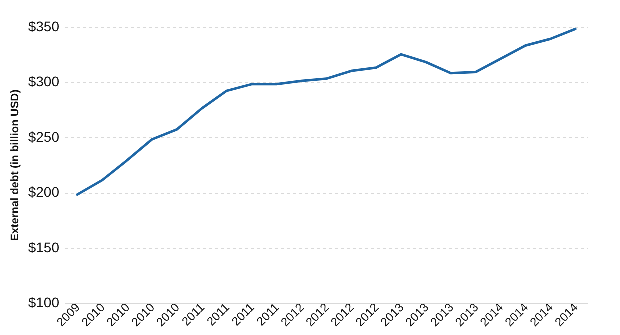  Describe the element at coordinates (44, 136) in the screenshot. I see `y-tick-label: $250` at that location.